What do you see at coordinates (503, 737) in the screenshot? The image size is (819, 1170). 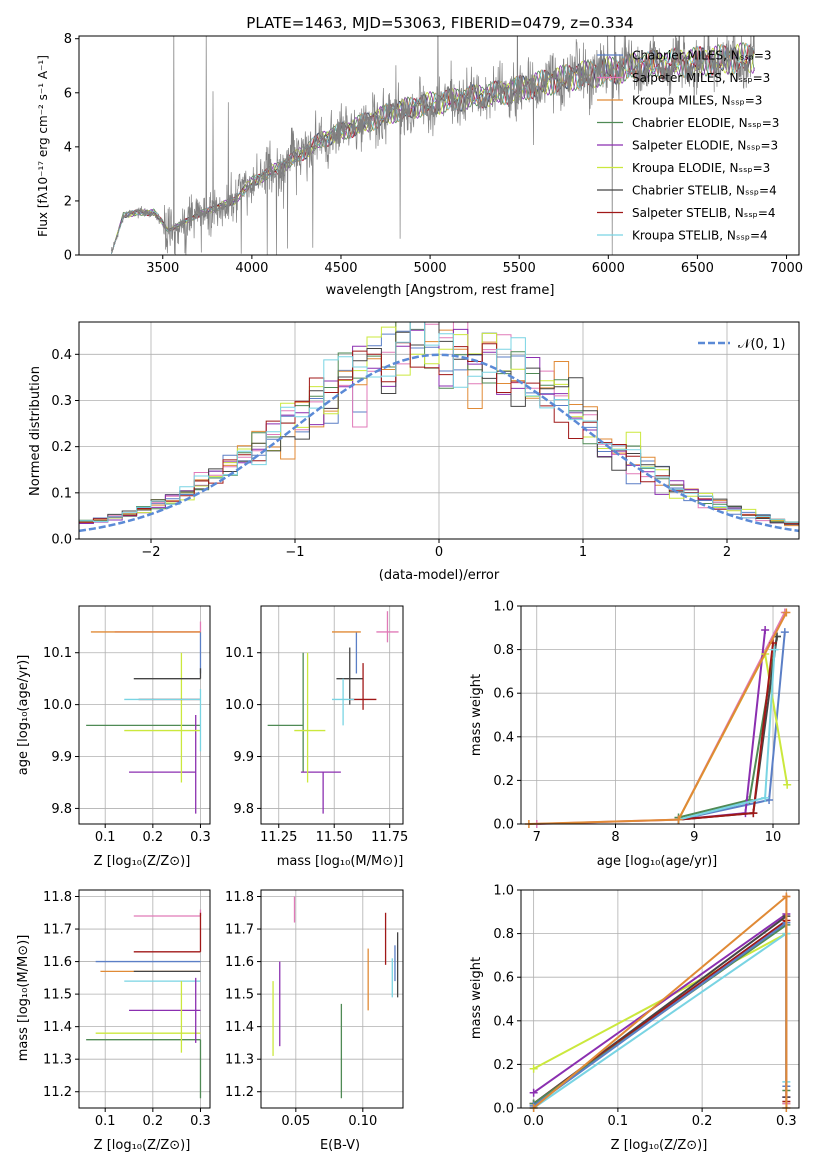 I see `mass-weight-vs-age-y-tick-label: 0.4` at bounding box center [503, 737].